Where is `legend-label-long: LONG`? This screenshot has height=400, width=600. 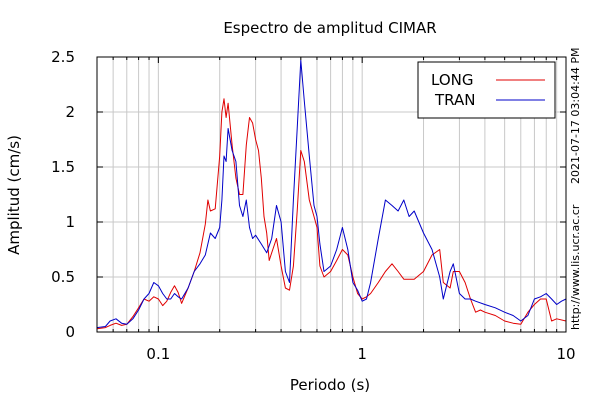
legend-label-long: LONG is located at coordinates (452, 80).